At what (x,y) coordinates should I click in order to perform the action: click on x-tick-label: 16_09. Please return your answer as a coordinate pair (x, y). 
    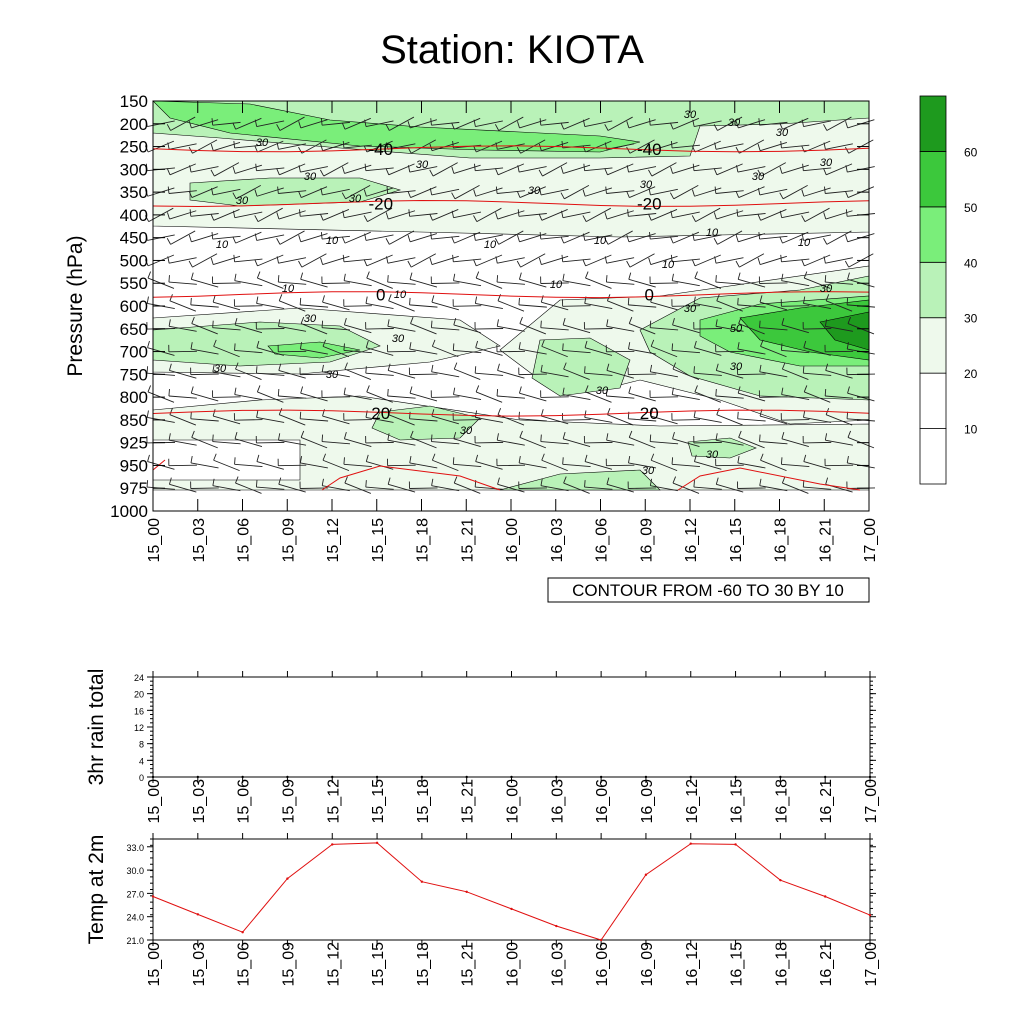
    Looking at the image, I should click on (647, 964).